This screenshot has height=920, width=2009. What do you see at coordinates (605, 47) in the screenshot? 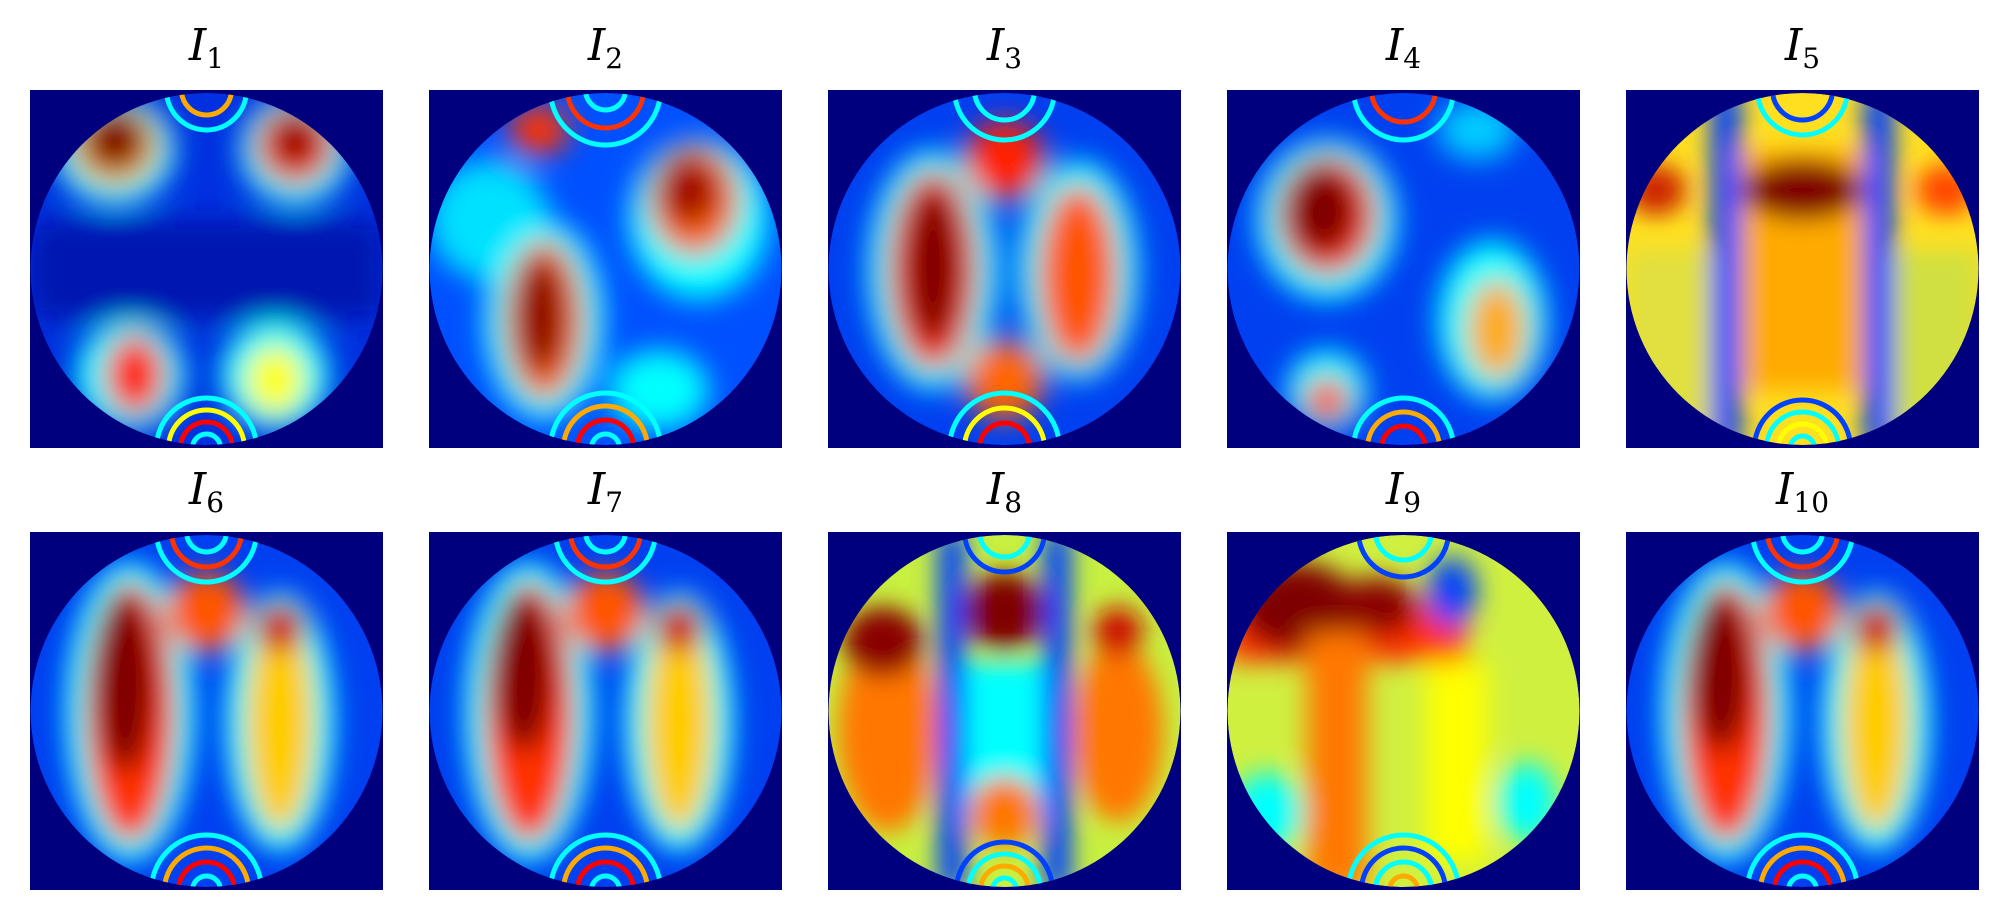
I see `panel-title: I2` at bounding box center [605, 47].